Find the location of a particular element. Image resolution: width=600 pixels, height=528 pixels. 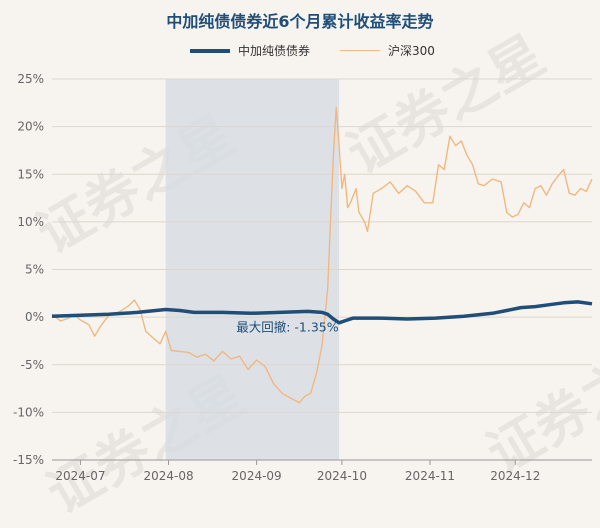

y-tick-label: 10% is located at coordinates (30, 222).